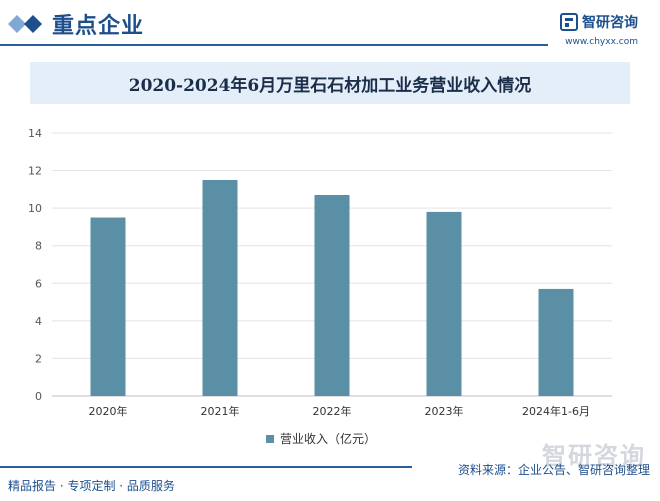 The height and width of the screenshot is (501, 660). I want to click on y-tick-label: 6, so click(38, 283).